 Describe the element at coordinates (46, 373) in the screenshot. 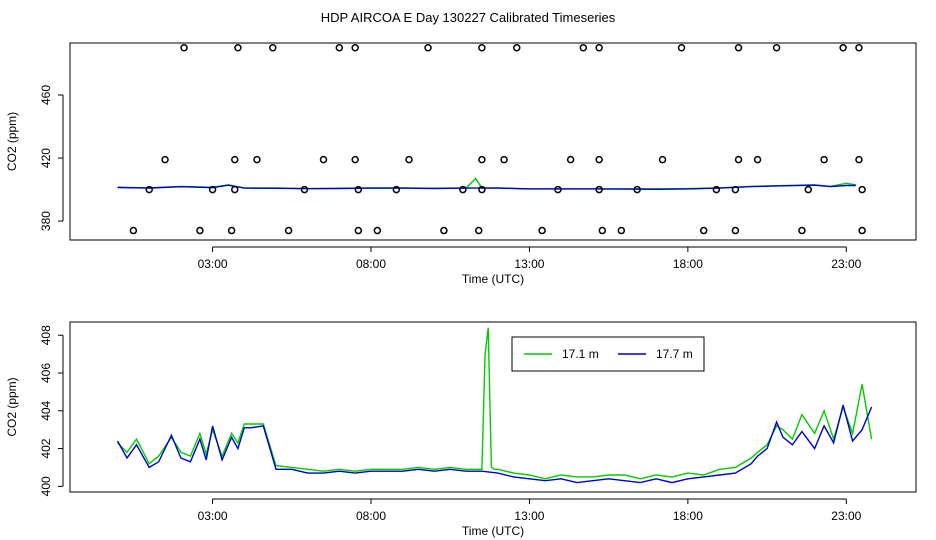

I see `y-tick-label: 406` at that location.